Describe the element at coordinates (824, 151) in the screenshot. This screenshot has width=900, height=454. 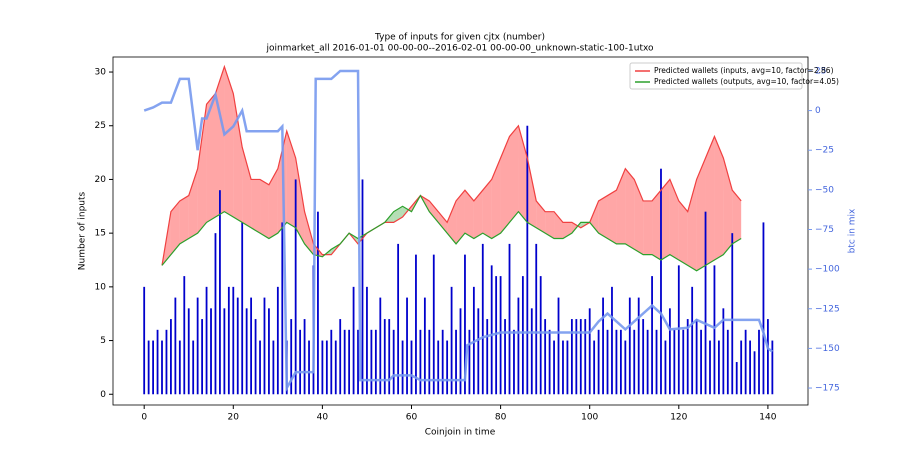
I see `y2-tick-label: −25` at that location.